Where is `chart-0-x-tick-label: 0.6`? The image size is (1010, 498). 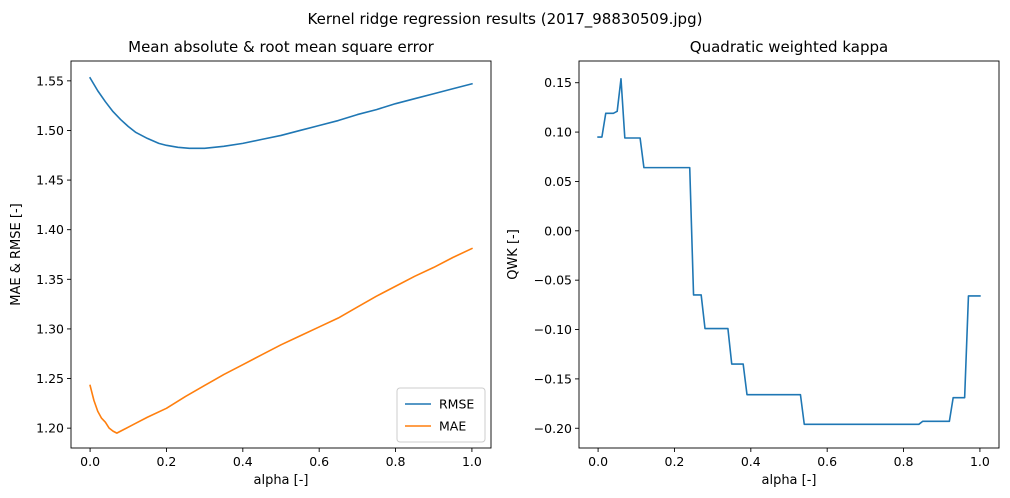 chart-0-x-tick-label: 0.6 is located at coordinates (319, 461).